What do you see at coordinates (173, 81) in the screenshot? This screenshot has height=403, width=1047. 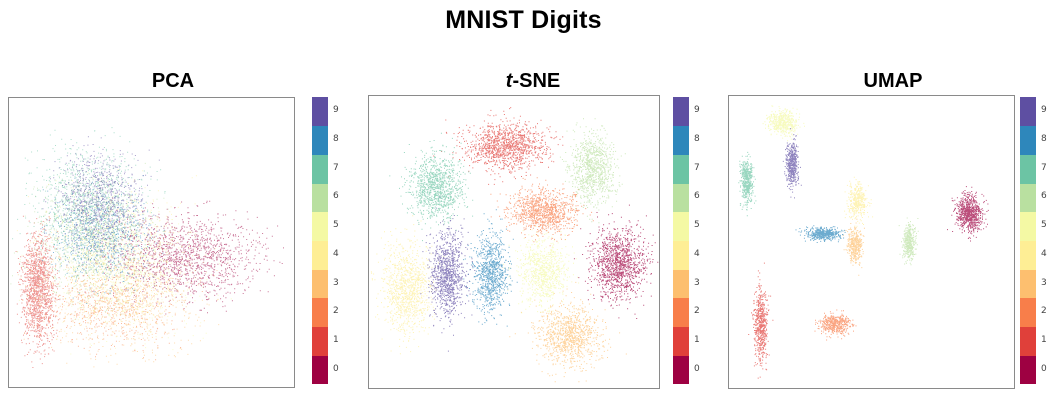 I see `panel-title-pca: PCA` at bounding box center [173, 81].